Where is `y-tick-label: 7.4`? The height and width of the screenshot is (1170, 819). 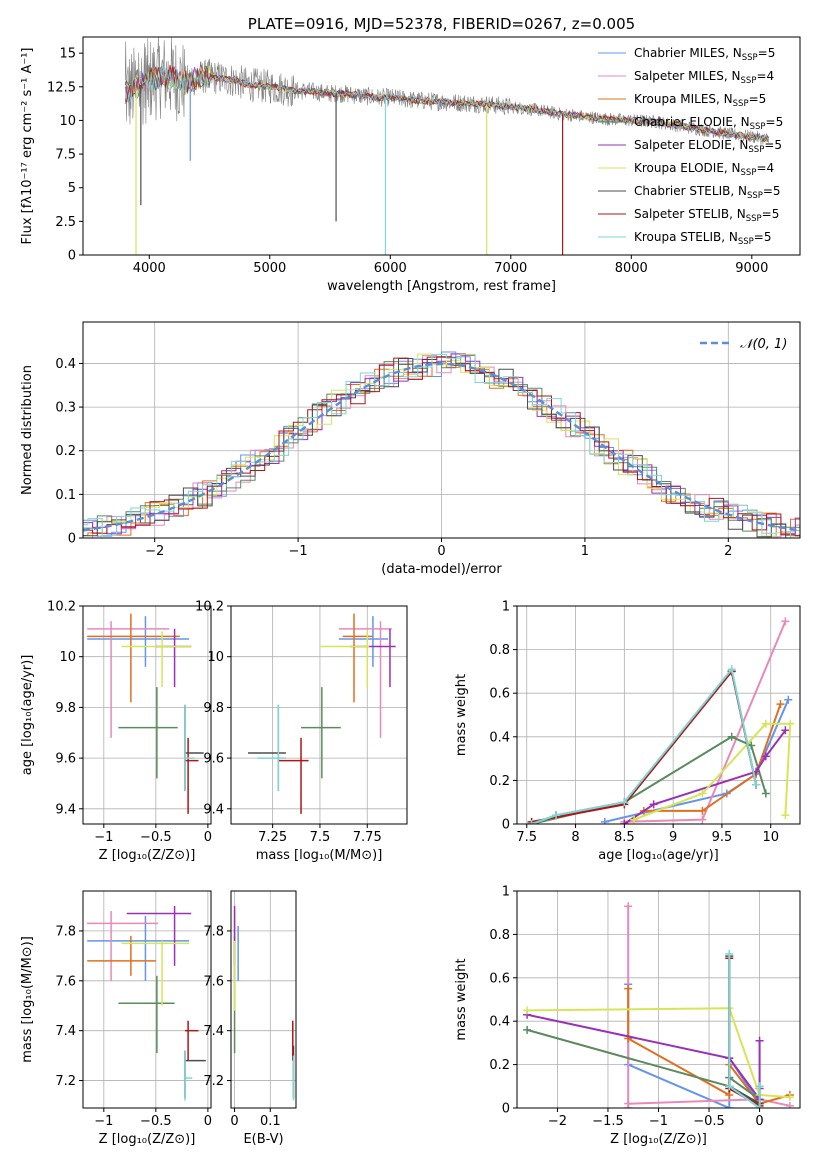 y-tick-label: 7.4 is located at coordinates (213, 1031).